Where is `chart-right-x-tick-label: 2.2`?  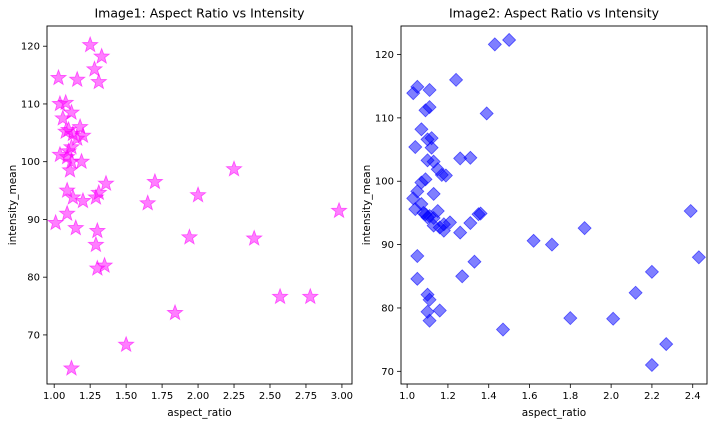
chart-right-x-tick-label: 2.2 is located at coordinates (652, 396).